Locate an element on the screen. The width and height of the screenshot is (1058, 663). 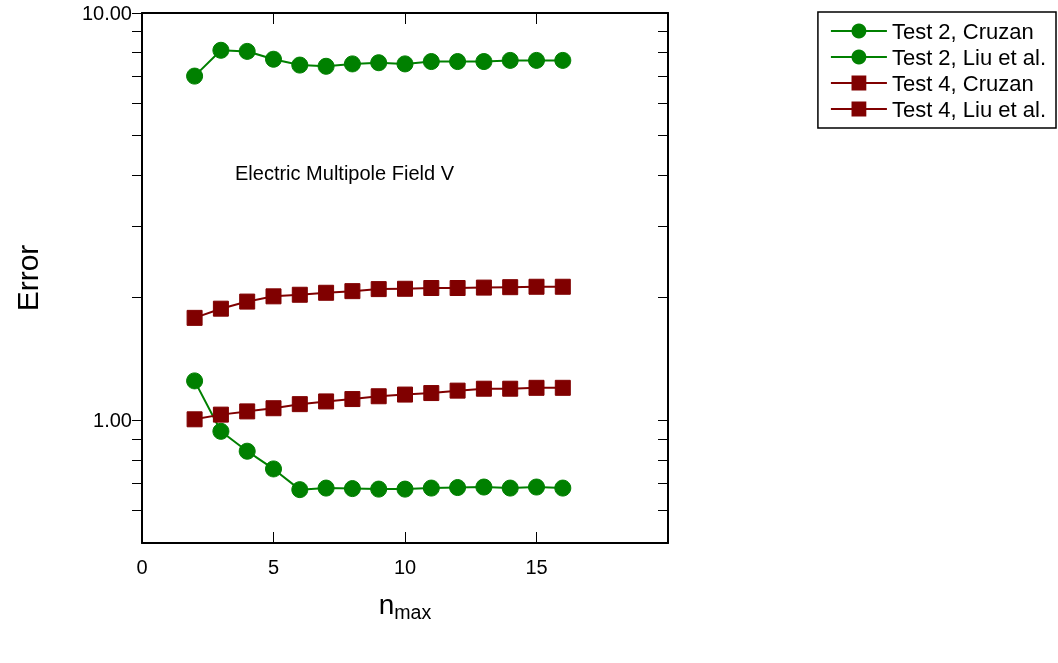
legend-label: Test 4, Liu et al. is located at coordinates (969, 109).